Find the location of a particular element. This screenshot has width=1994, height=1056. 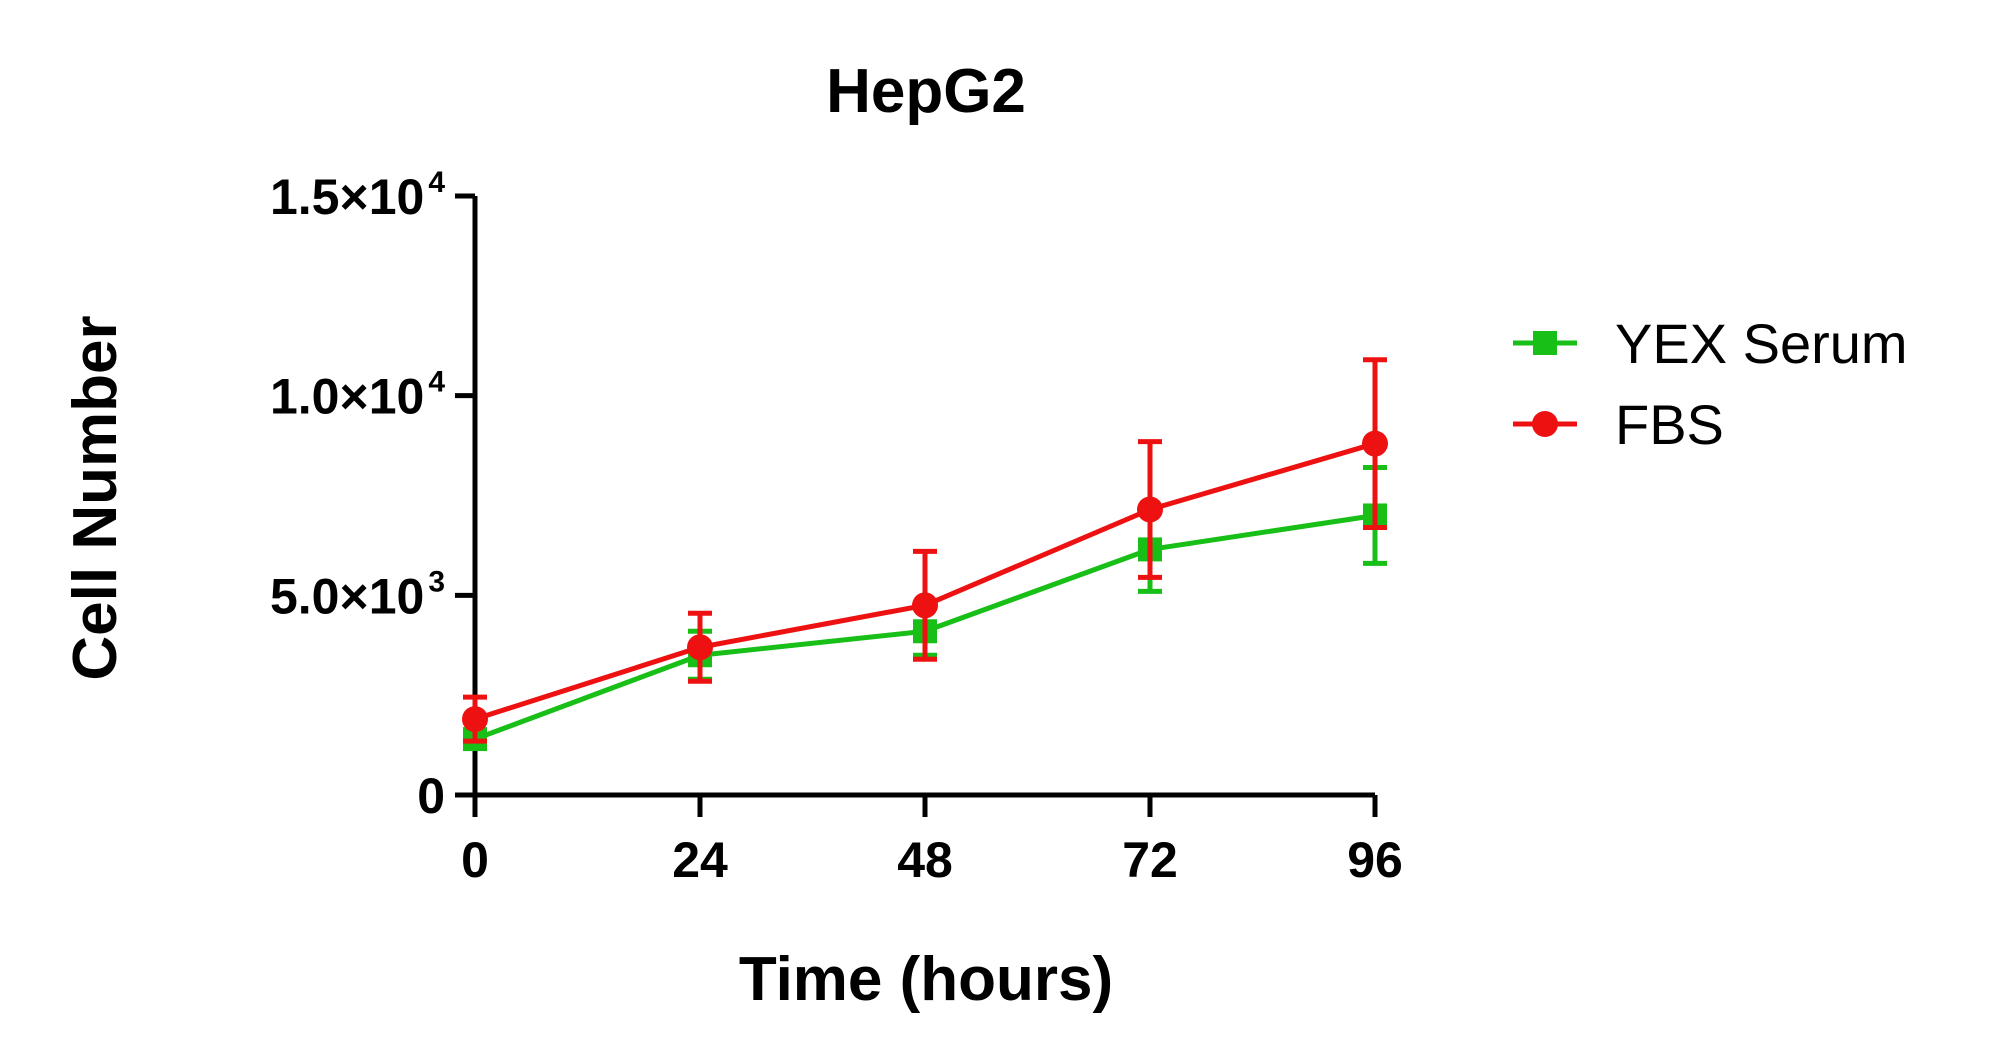

y-tick-label: 0 is located at coordinates (431, 796).